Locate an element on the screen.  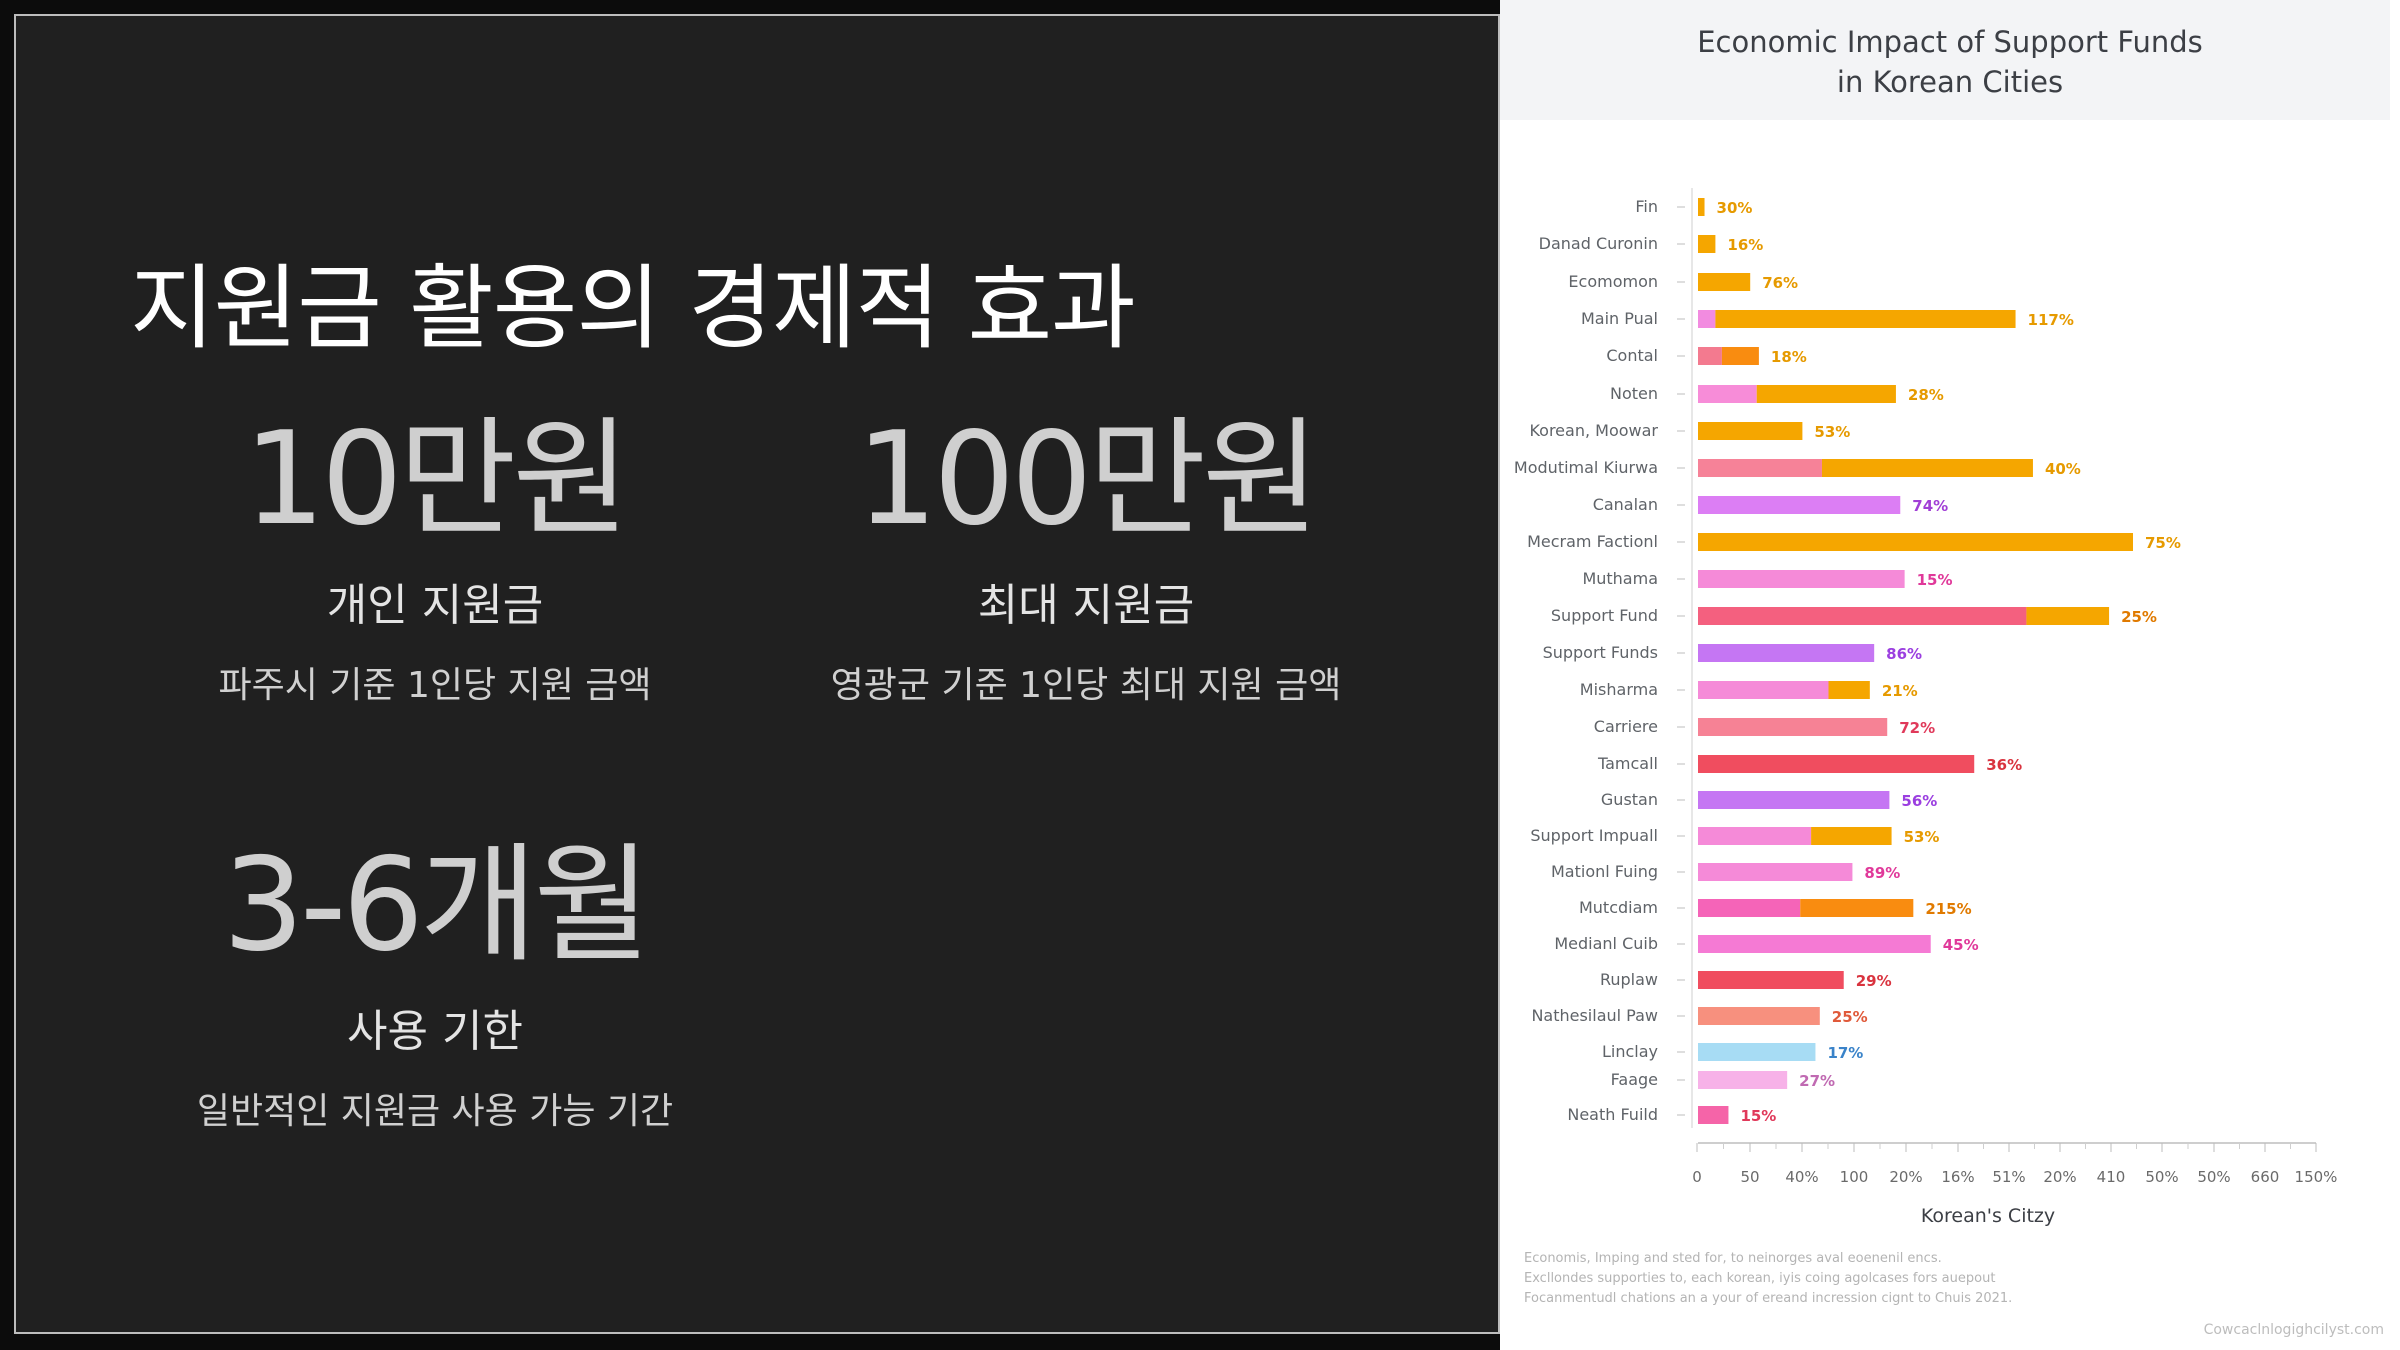
data-label: 75% is located at coordinates (2163, 543).